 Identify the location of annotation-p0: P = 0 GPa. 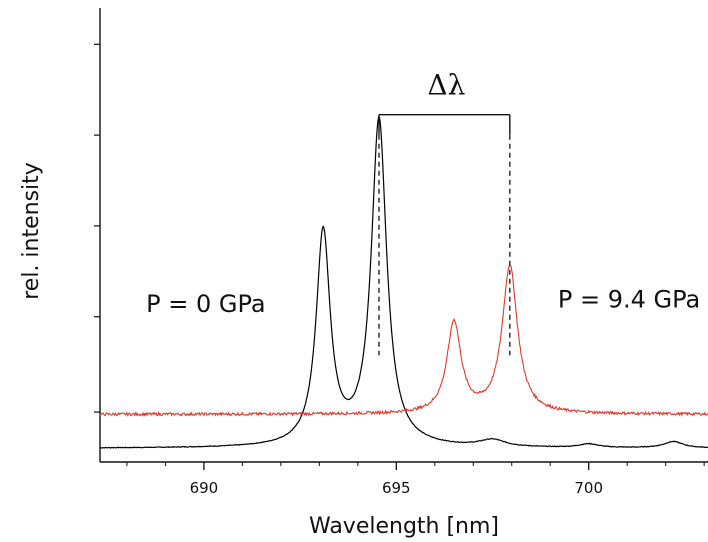
(205, 304).